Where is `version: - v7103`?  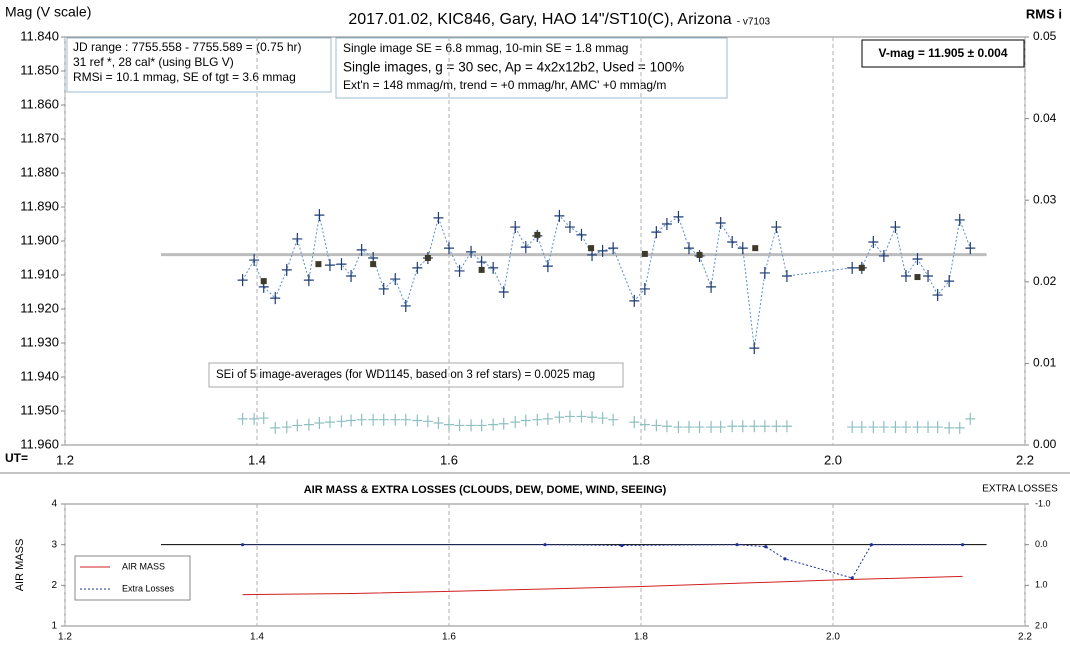
version: - v7103 is located at coordinates (754, 22).